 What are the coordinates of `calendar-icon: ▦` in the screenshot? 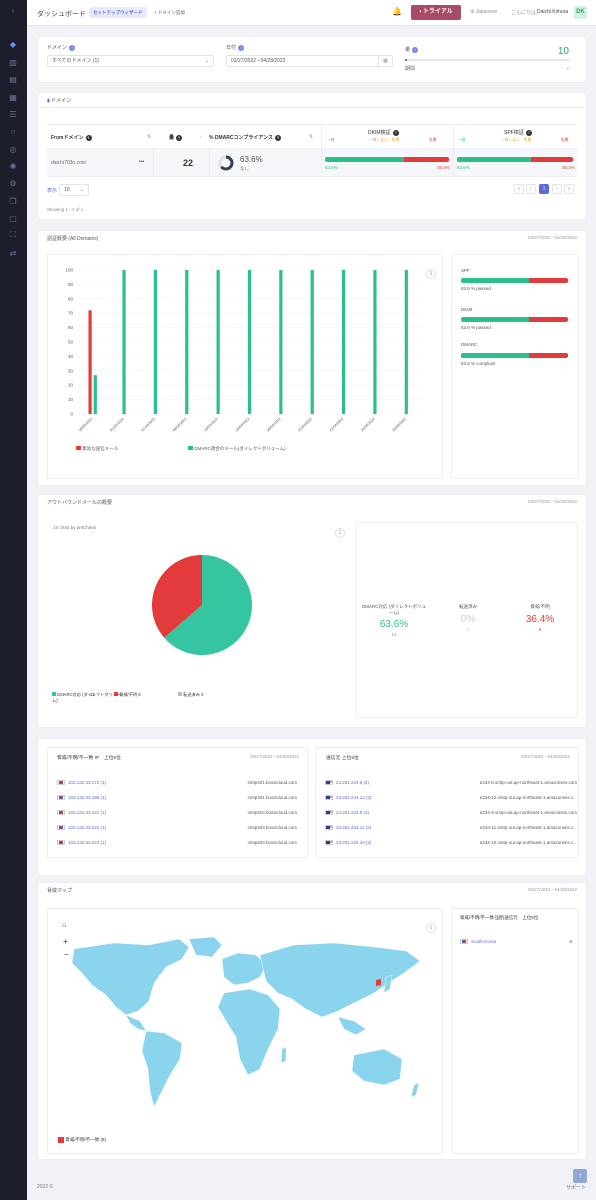 It's located at (385, 61).